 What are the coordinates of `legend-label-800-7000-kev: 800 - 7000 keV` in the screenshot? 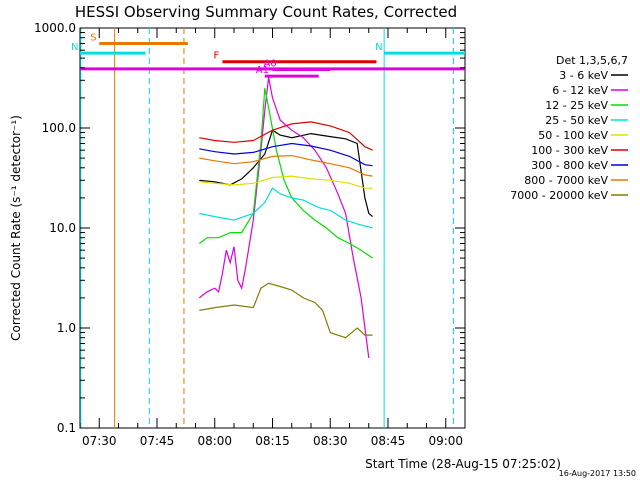 It's located at (566, 180).